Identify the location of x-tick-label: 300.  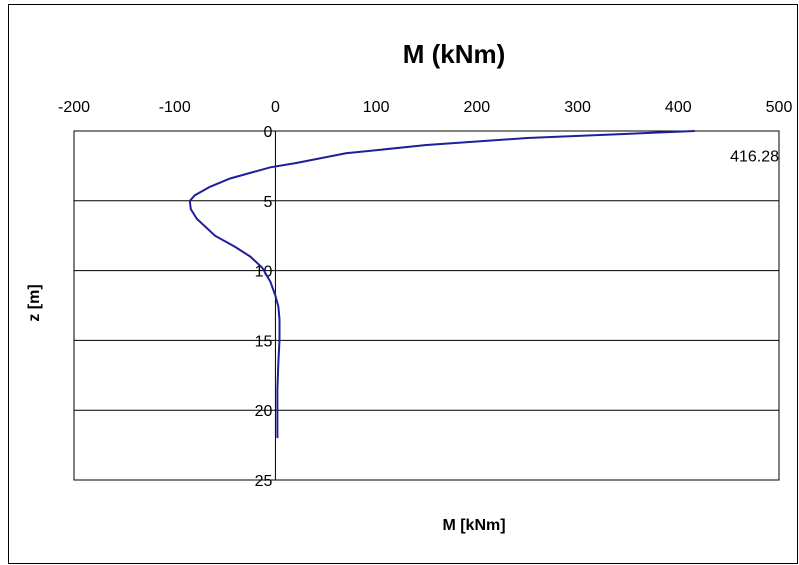
(577, 107).